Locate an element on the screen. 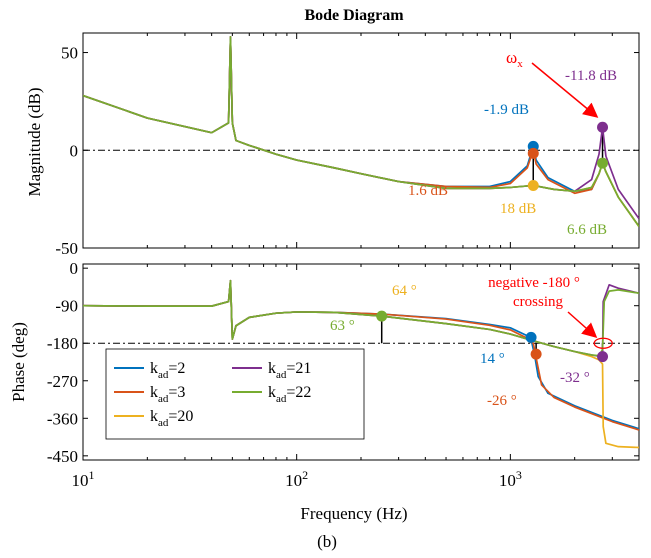 Image resolution: width=651 pixels, height=558 pixels. x-tick-label: 10³ is located at coordinates (510, 479).